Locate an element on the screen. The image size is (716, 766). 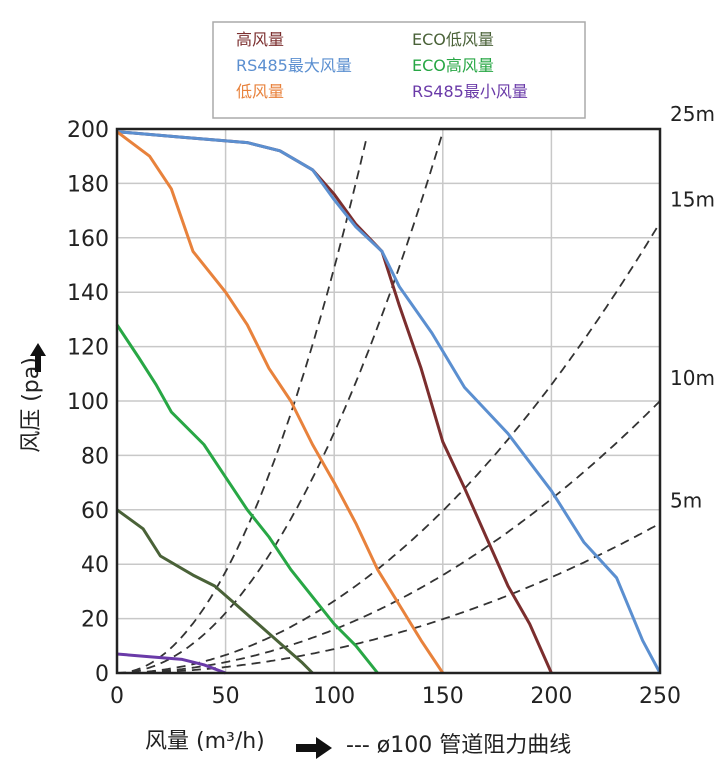
y-ticks: 0 20 40 60 80 100 120 140 160 180 200 is located at coordinates (88, 402).